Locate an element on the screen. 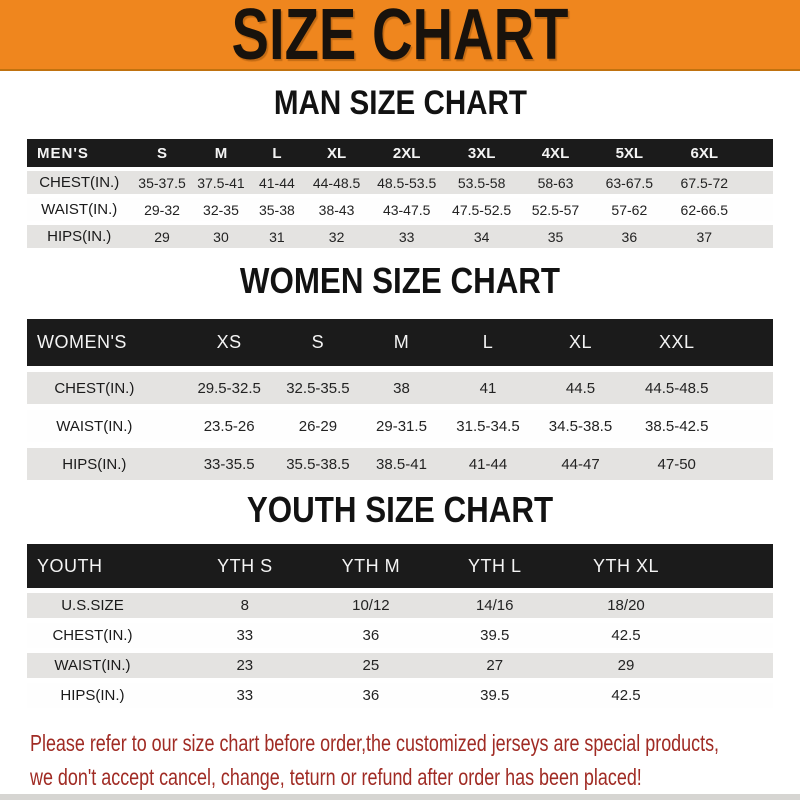  cell-value: 35-38 is located at coordinates (277, 209).